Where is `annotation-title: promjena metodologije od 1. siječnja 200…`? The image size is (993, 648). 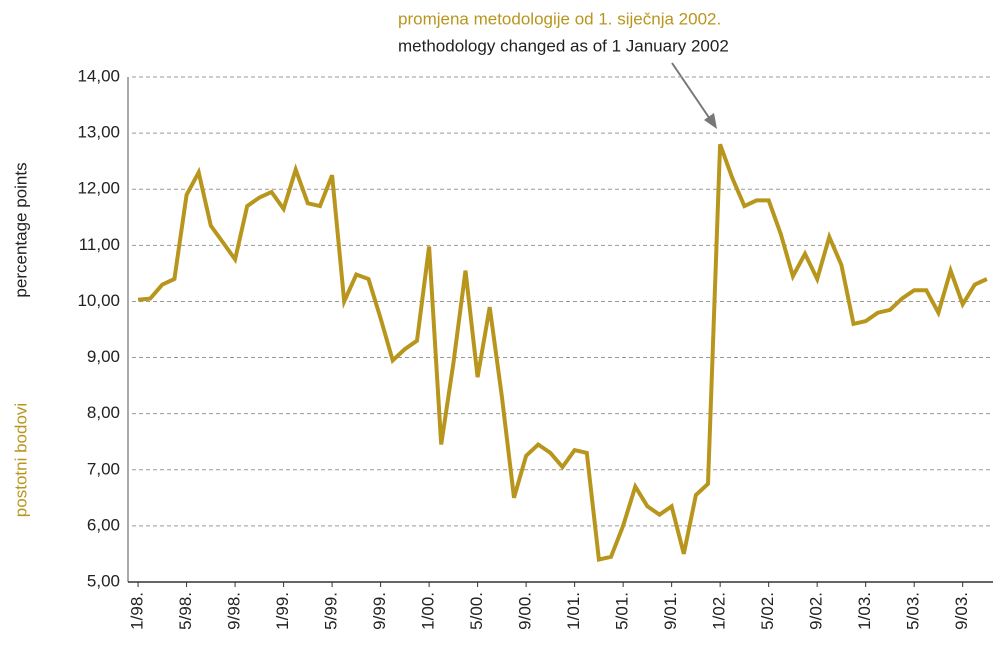 annotation-title: promjena metodologije od 1. siječnja 200… is located at coordinates (559, 18).